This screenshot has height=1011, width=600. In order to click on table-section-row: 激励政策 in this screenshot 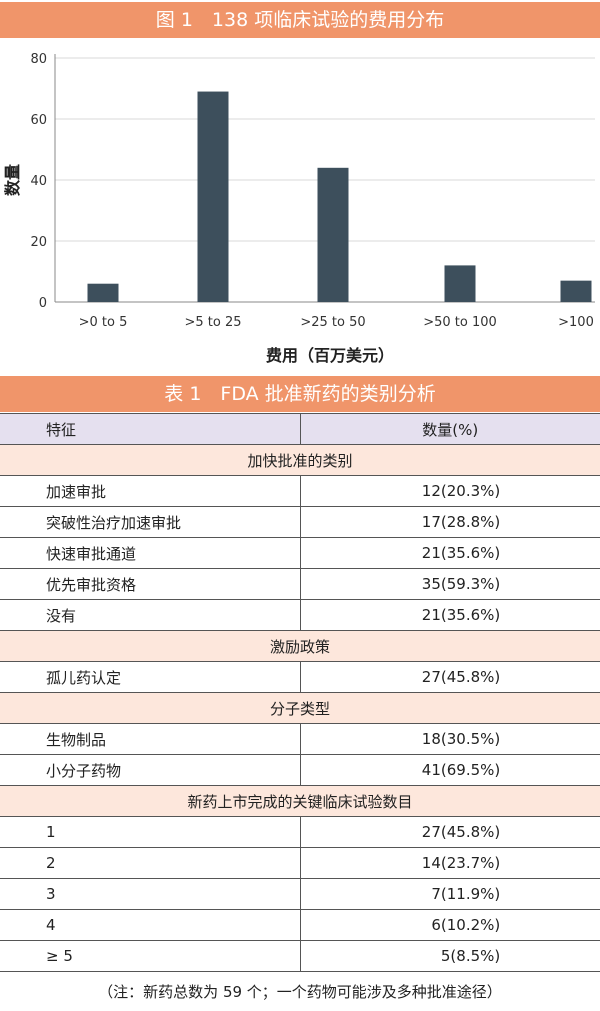, I will do `click(300, 646)`.